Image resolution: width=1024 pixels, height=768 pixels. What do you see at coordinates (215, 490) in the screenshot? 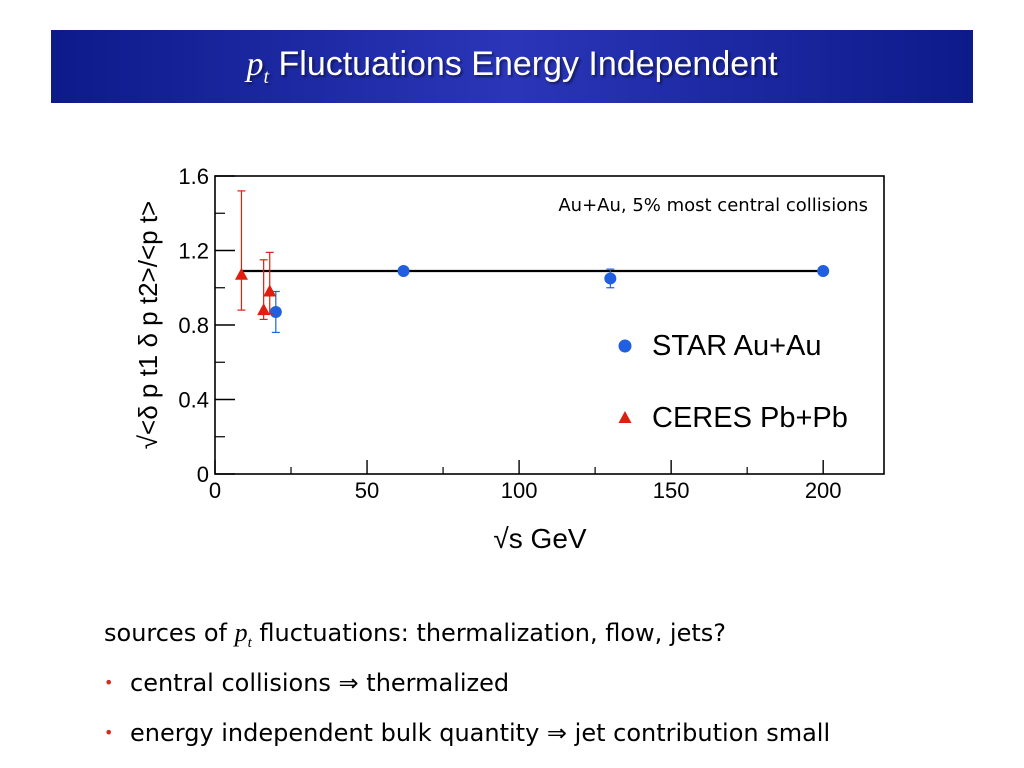
I see `x-tick-label: 0` at bounding box center [215, 490].